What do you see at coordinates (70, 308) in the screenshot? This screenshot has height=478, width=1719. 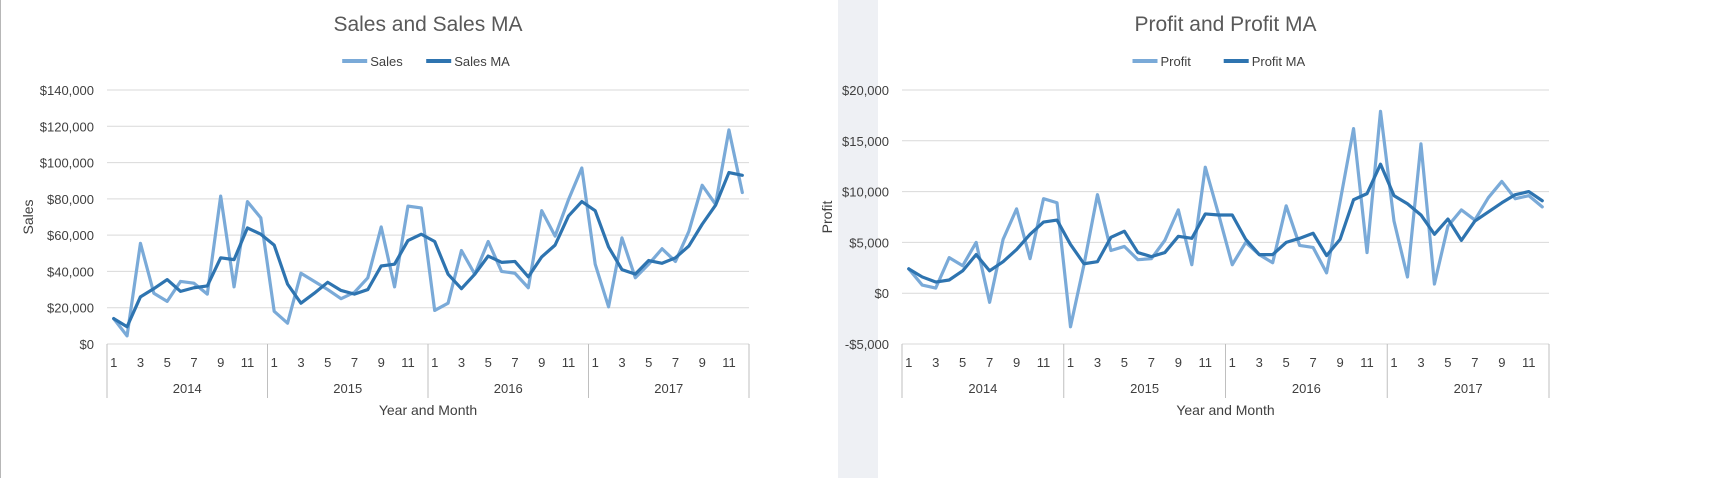 I see `sales-y-tick-label: $20,000` at bounding box center [70, 308].